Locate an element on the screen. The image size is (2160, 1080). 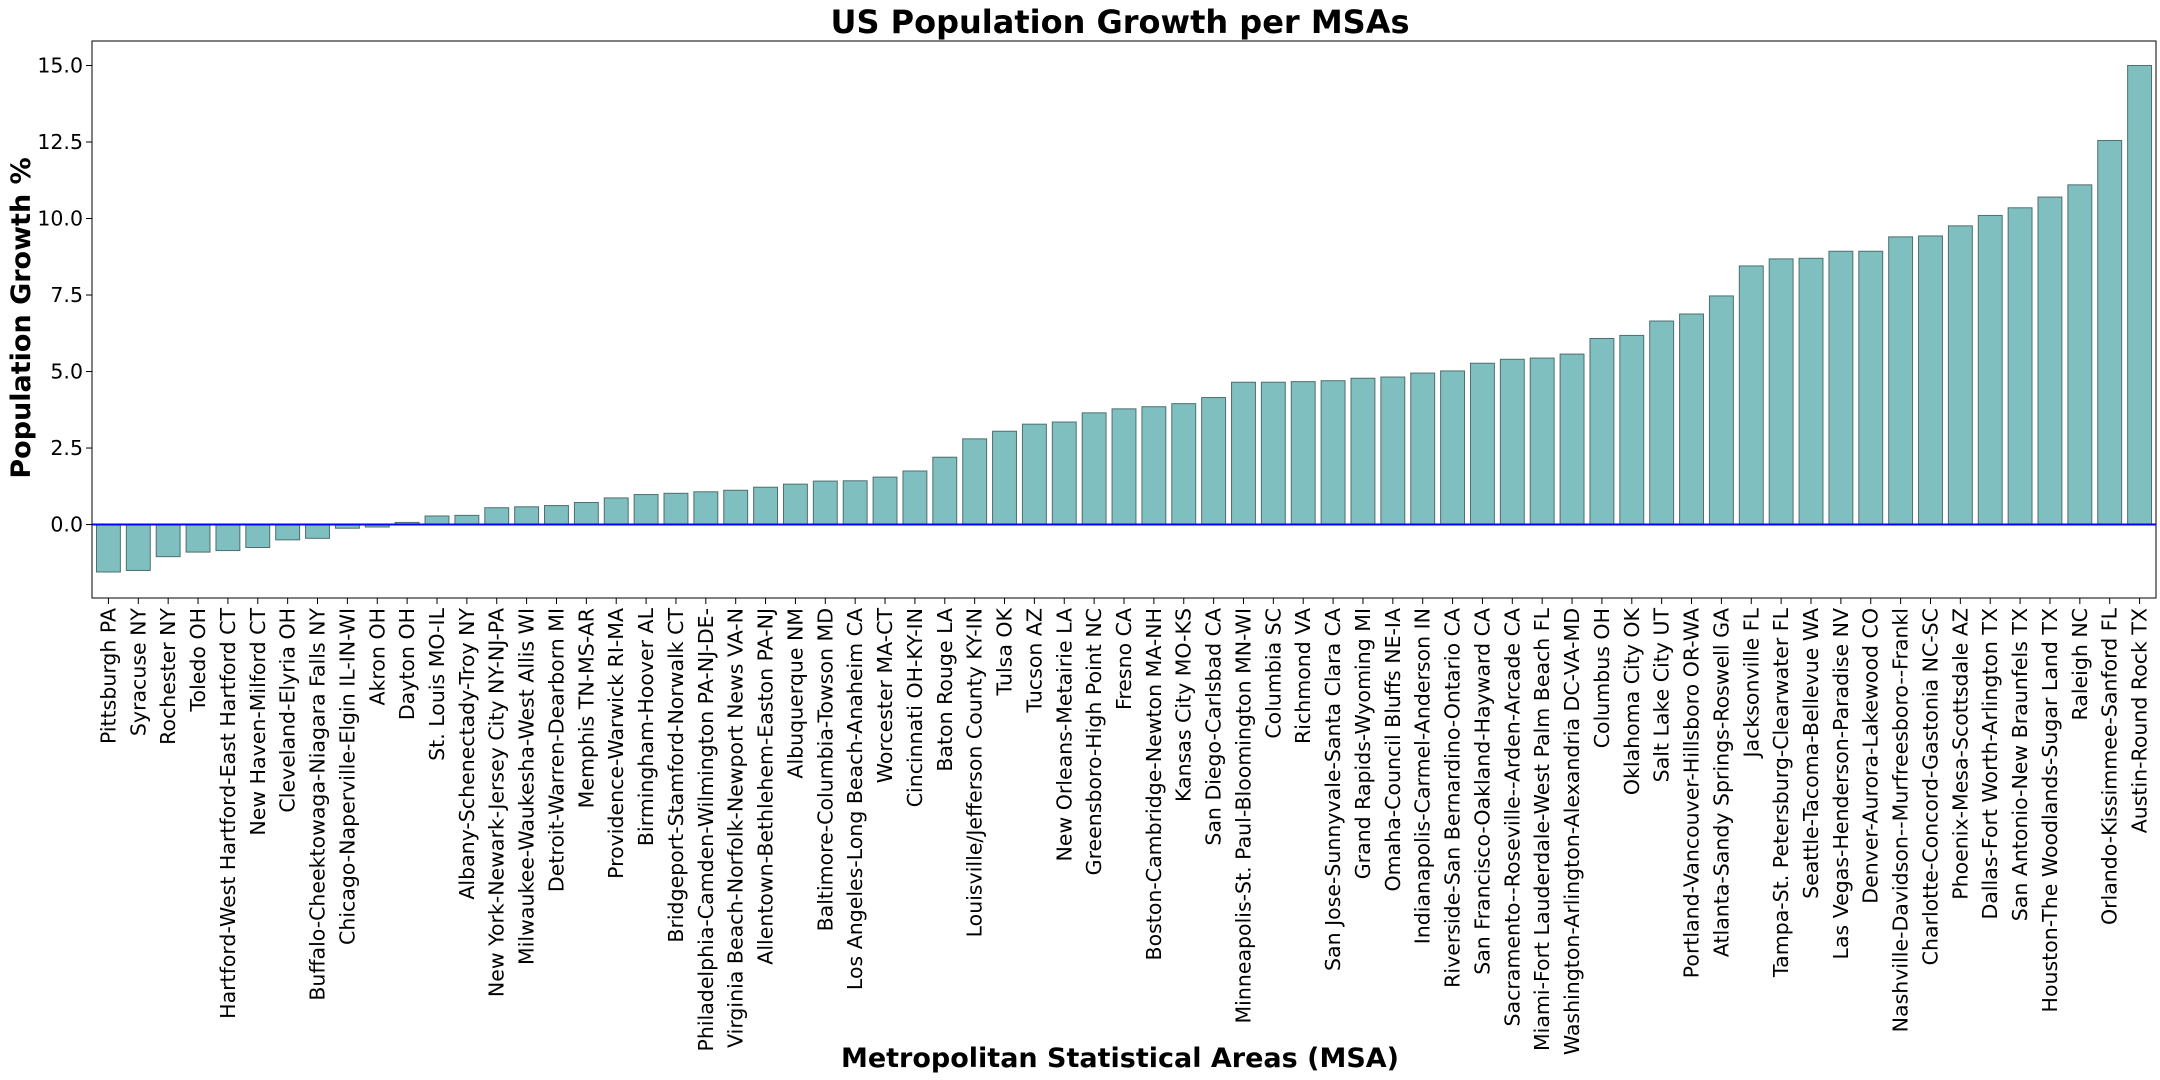
x-tick-label: Baton Rouge LA is located at coordinates (945, 690).